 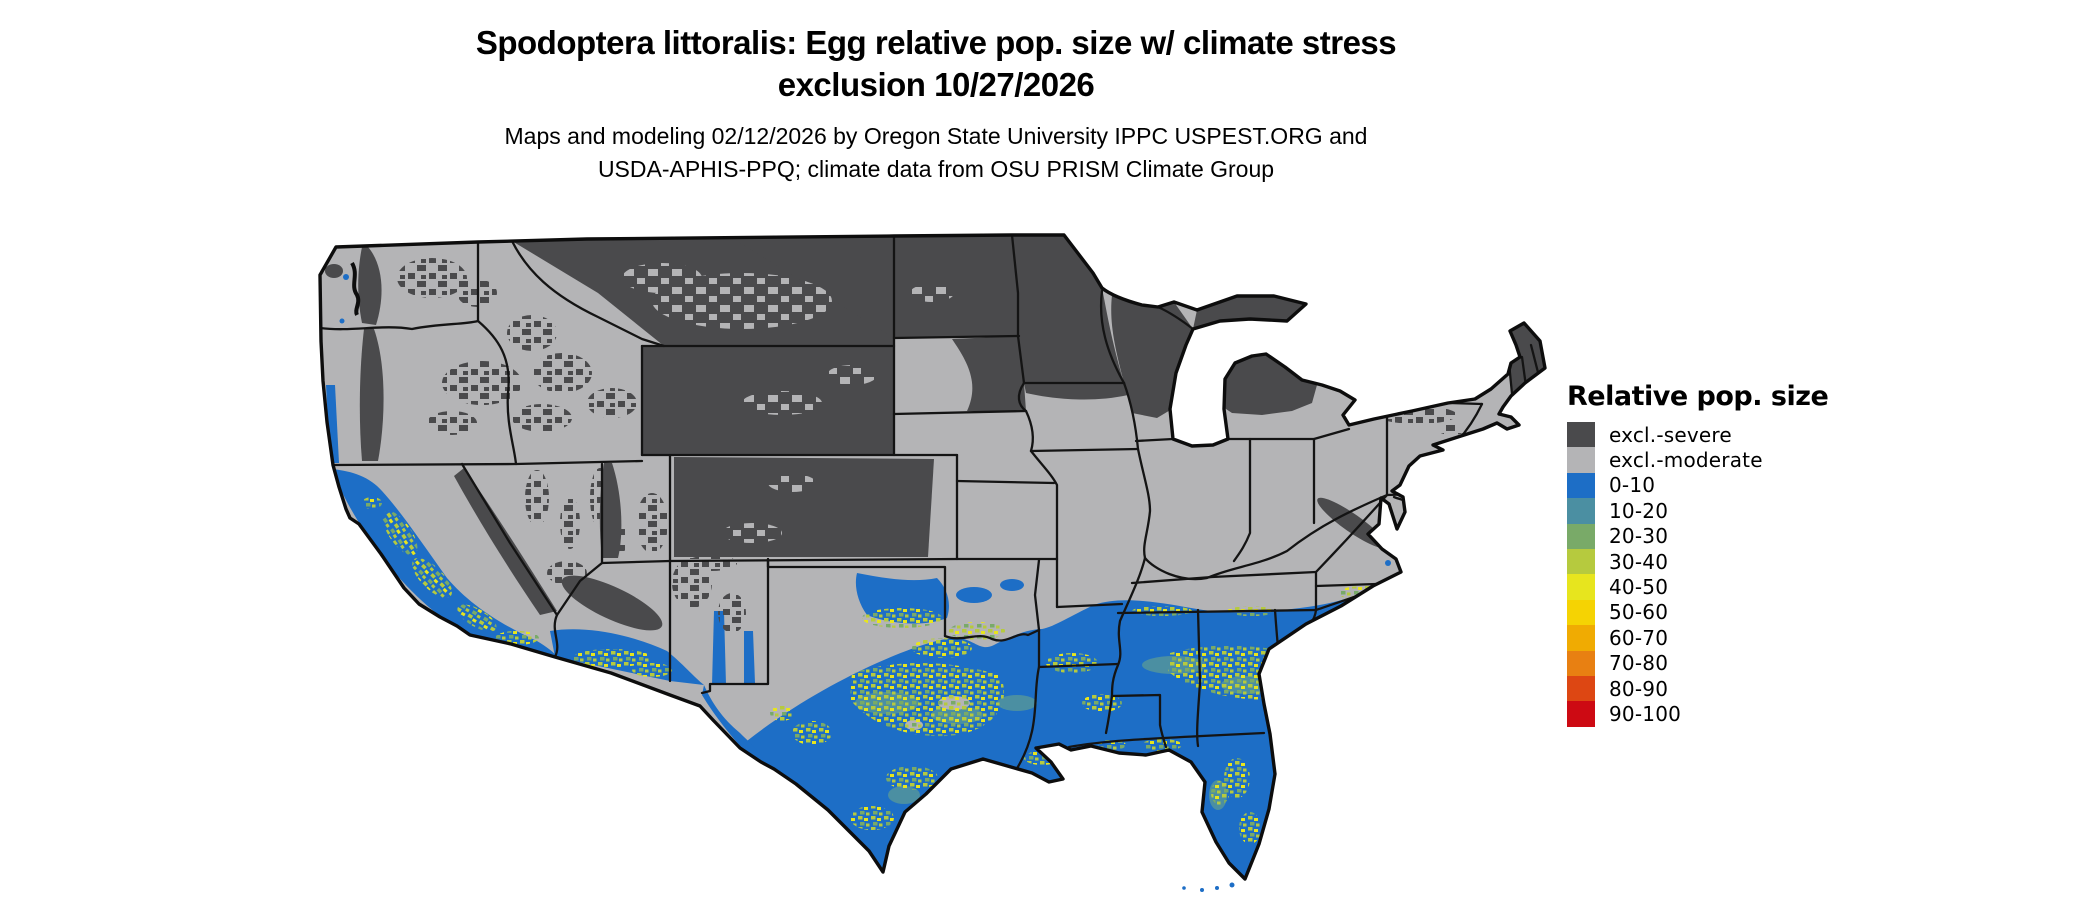 What do you see at coordinates (1639, 612) in the screenshot?
I see `legend-label: 50-60` at bounding box center [1639, 612].